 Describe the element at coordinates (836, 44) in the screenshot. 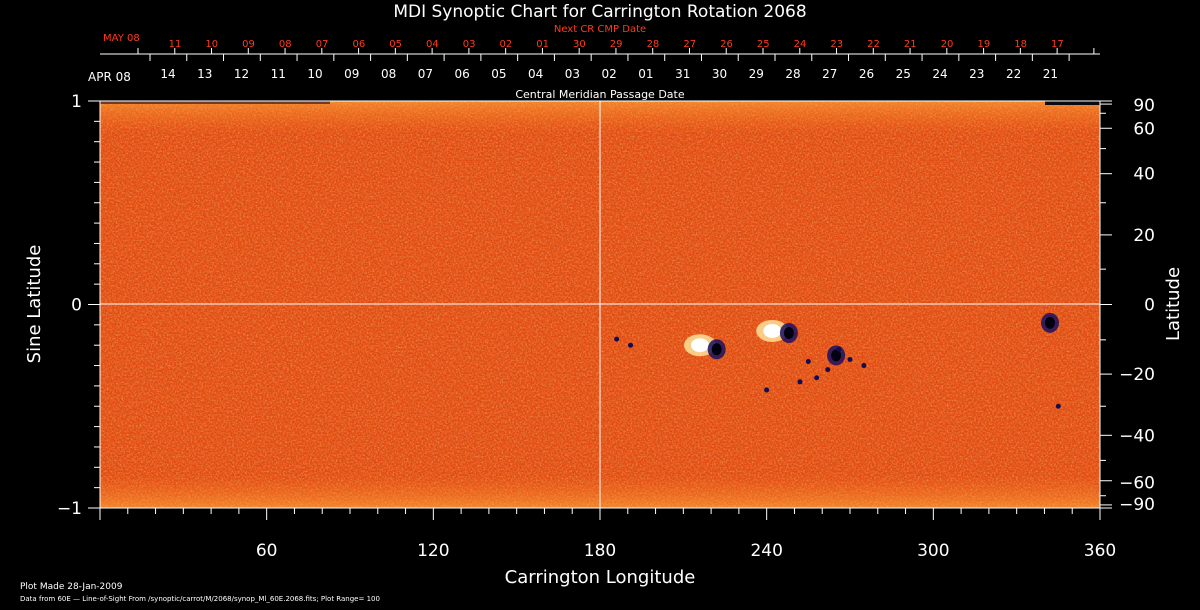

I see `next-cmp-tick-label: 23` at that location.